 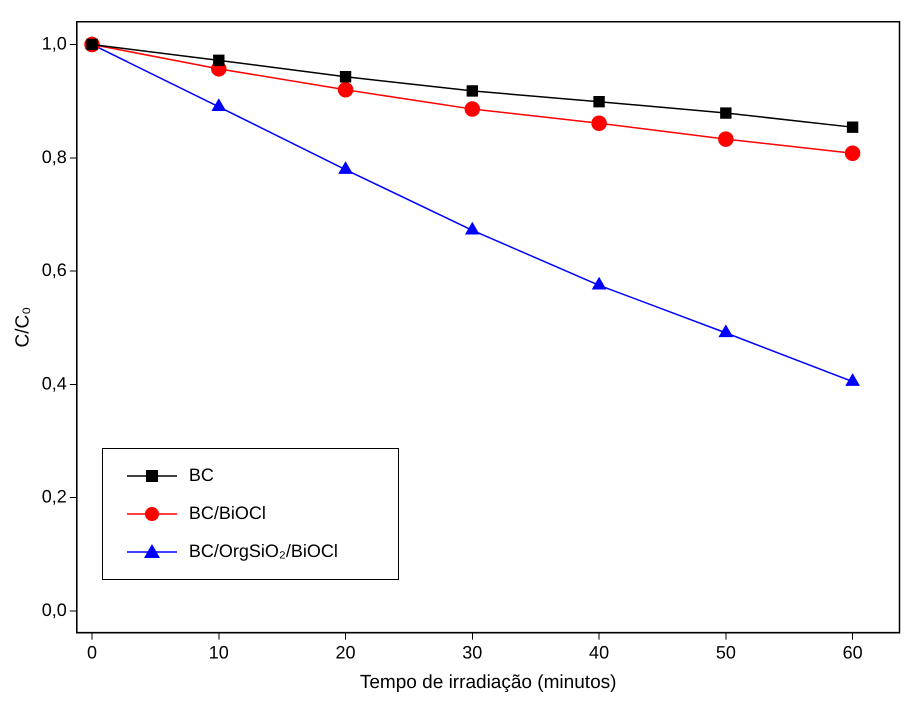 What do you see at coordinates (488, 682) in the screenshot?
I see `x-axis-title: Tempo de irradiação (minutos)` at bounding box center [488, 682].